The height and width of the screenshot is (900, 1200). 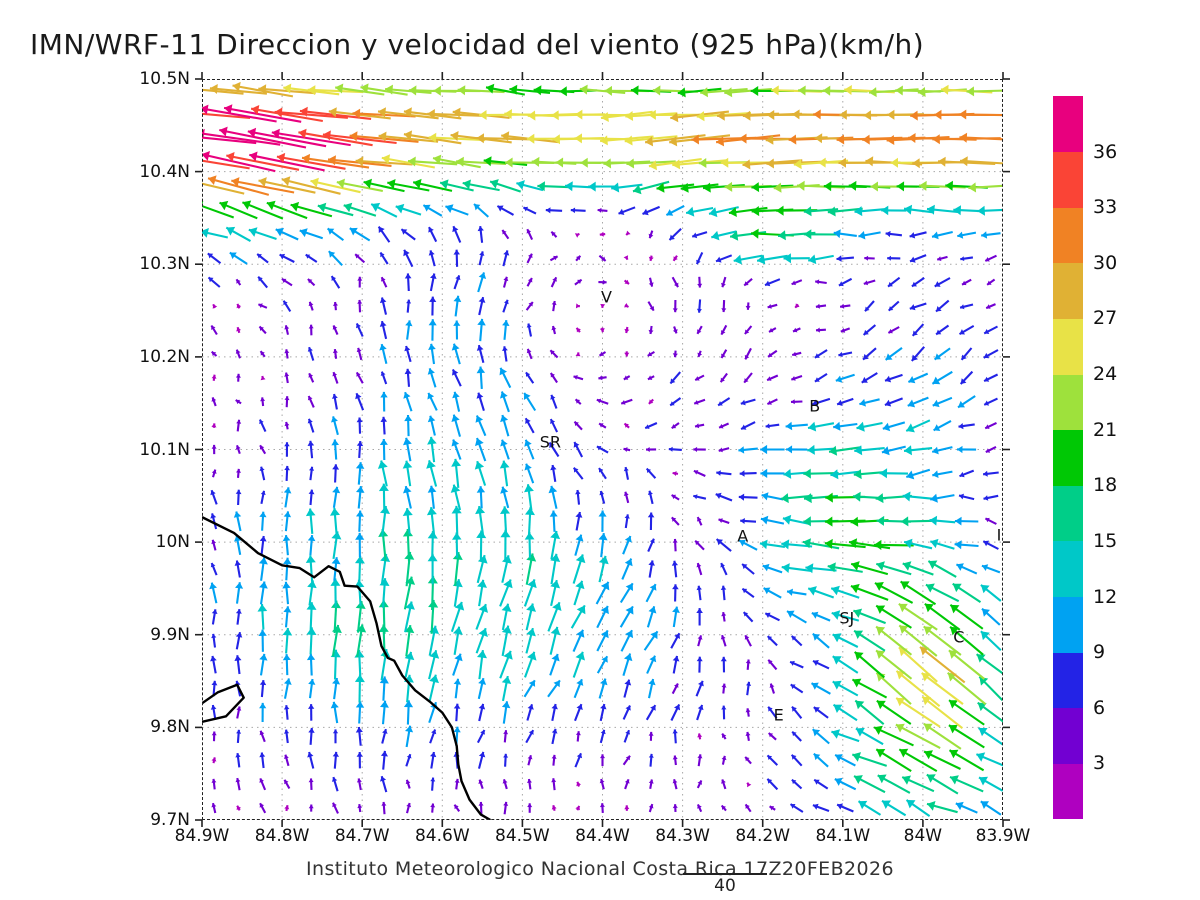 What do you see at coordinates (1105, 318) in the screenshot?
I see `colorbar-tick-label: 27` at bounding box center [1105, 318].